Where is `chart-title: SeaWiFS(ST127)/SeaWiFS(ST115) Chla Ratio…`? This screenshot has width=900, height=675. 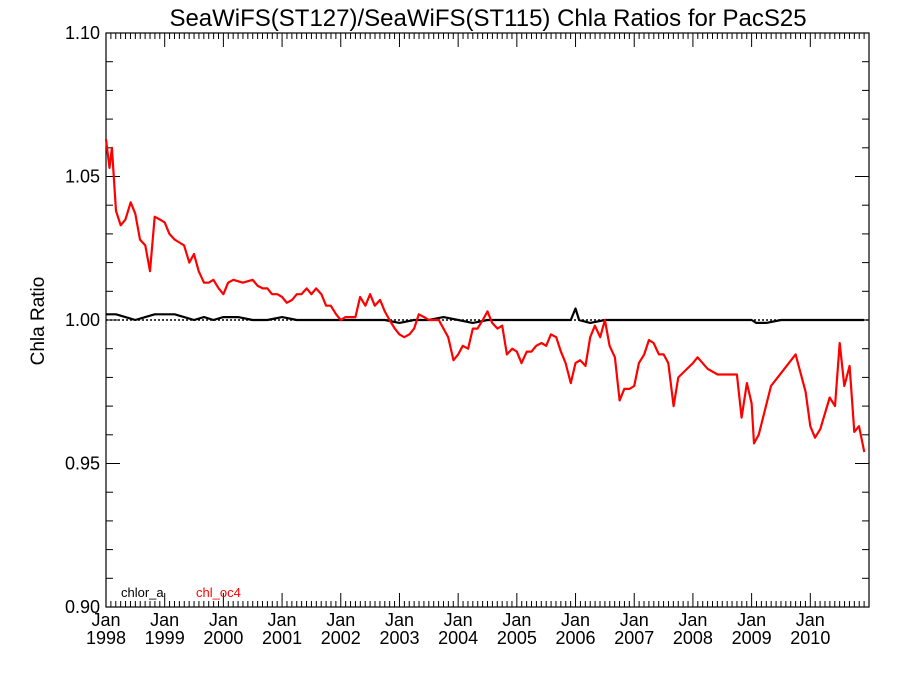
chart-title: SeaWiFS(ST127)/SeaWiFS(ST115) Chla Ratio… is located at coordinates (487, 18).